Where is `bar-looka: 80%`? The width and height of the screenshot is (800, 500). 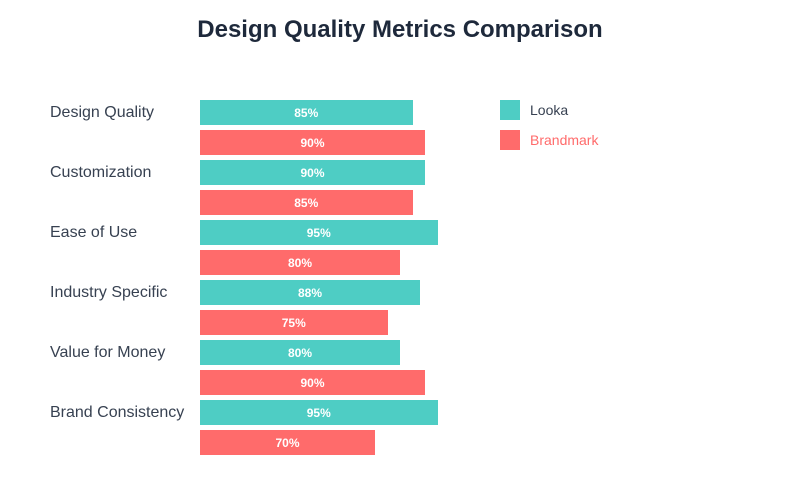
bar-looka: 80% is located at coordinates (300, 352).